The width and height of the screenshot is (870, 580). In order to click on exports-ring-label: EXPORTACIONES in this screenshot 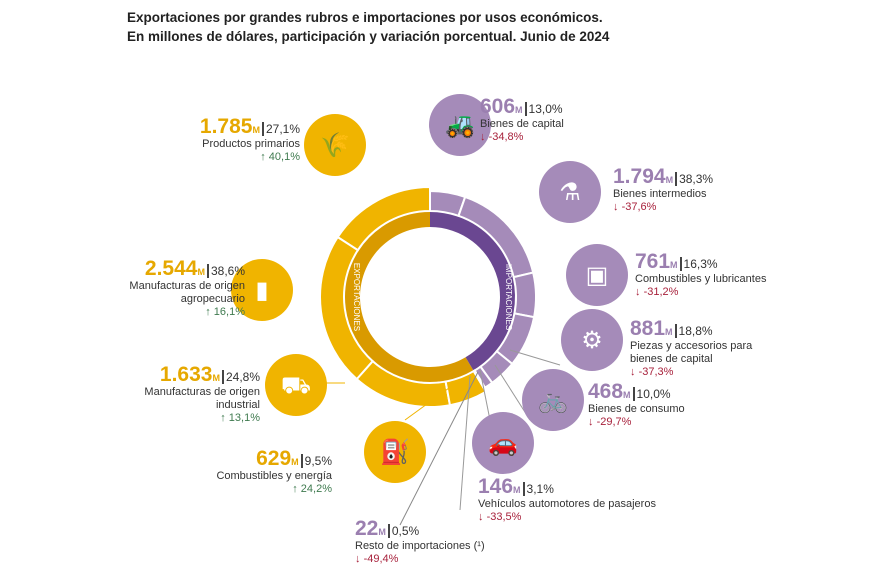, I will do `click(356, 297)`.